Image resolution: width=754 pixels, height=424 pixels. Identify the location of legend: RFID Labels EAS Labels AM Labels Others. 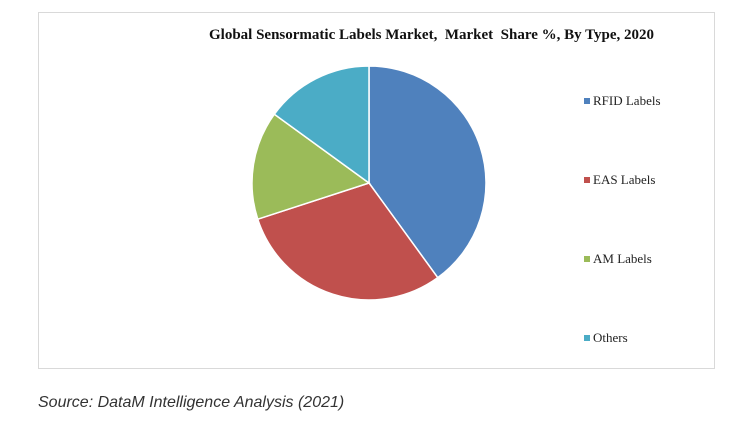
(622, 249).